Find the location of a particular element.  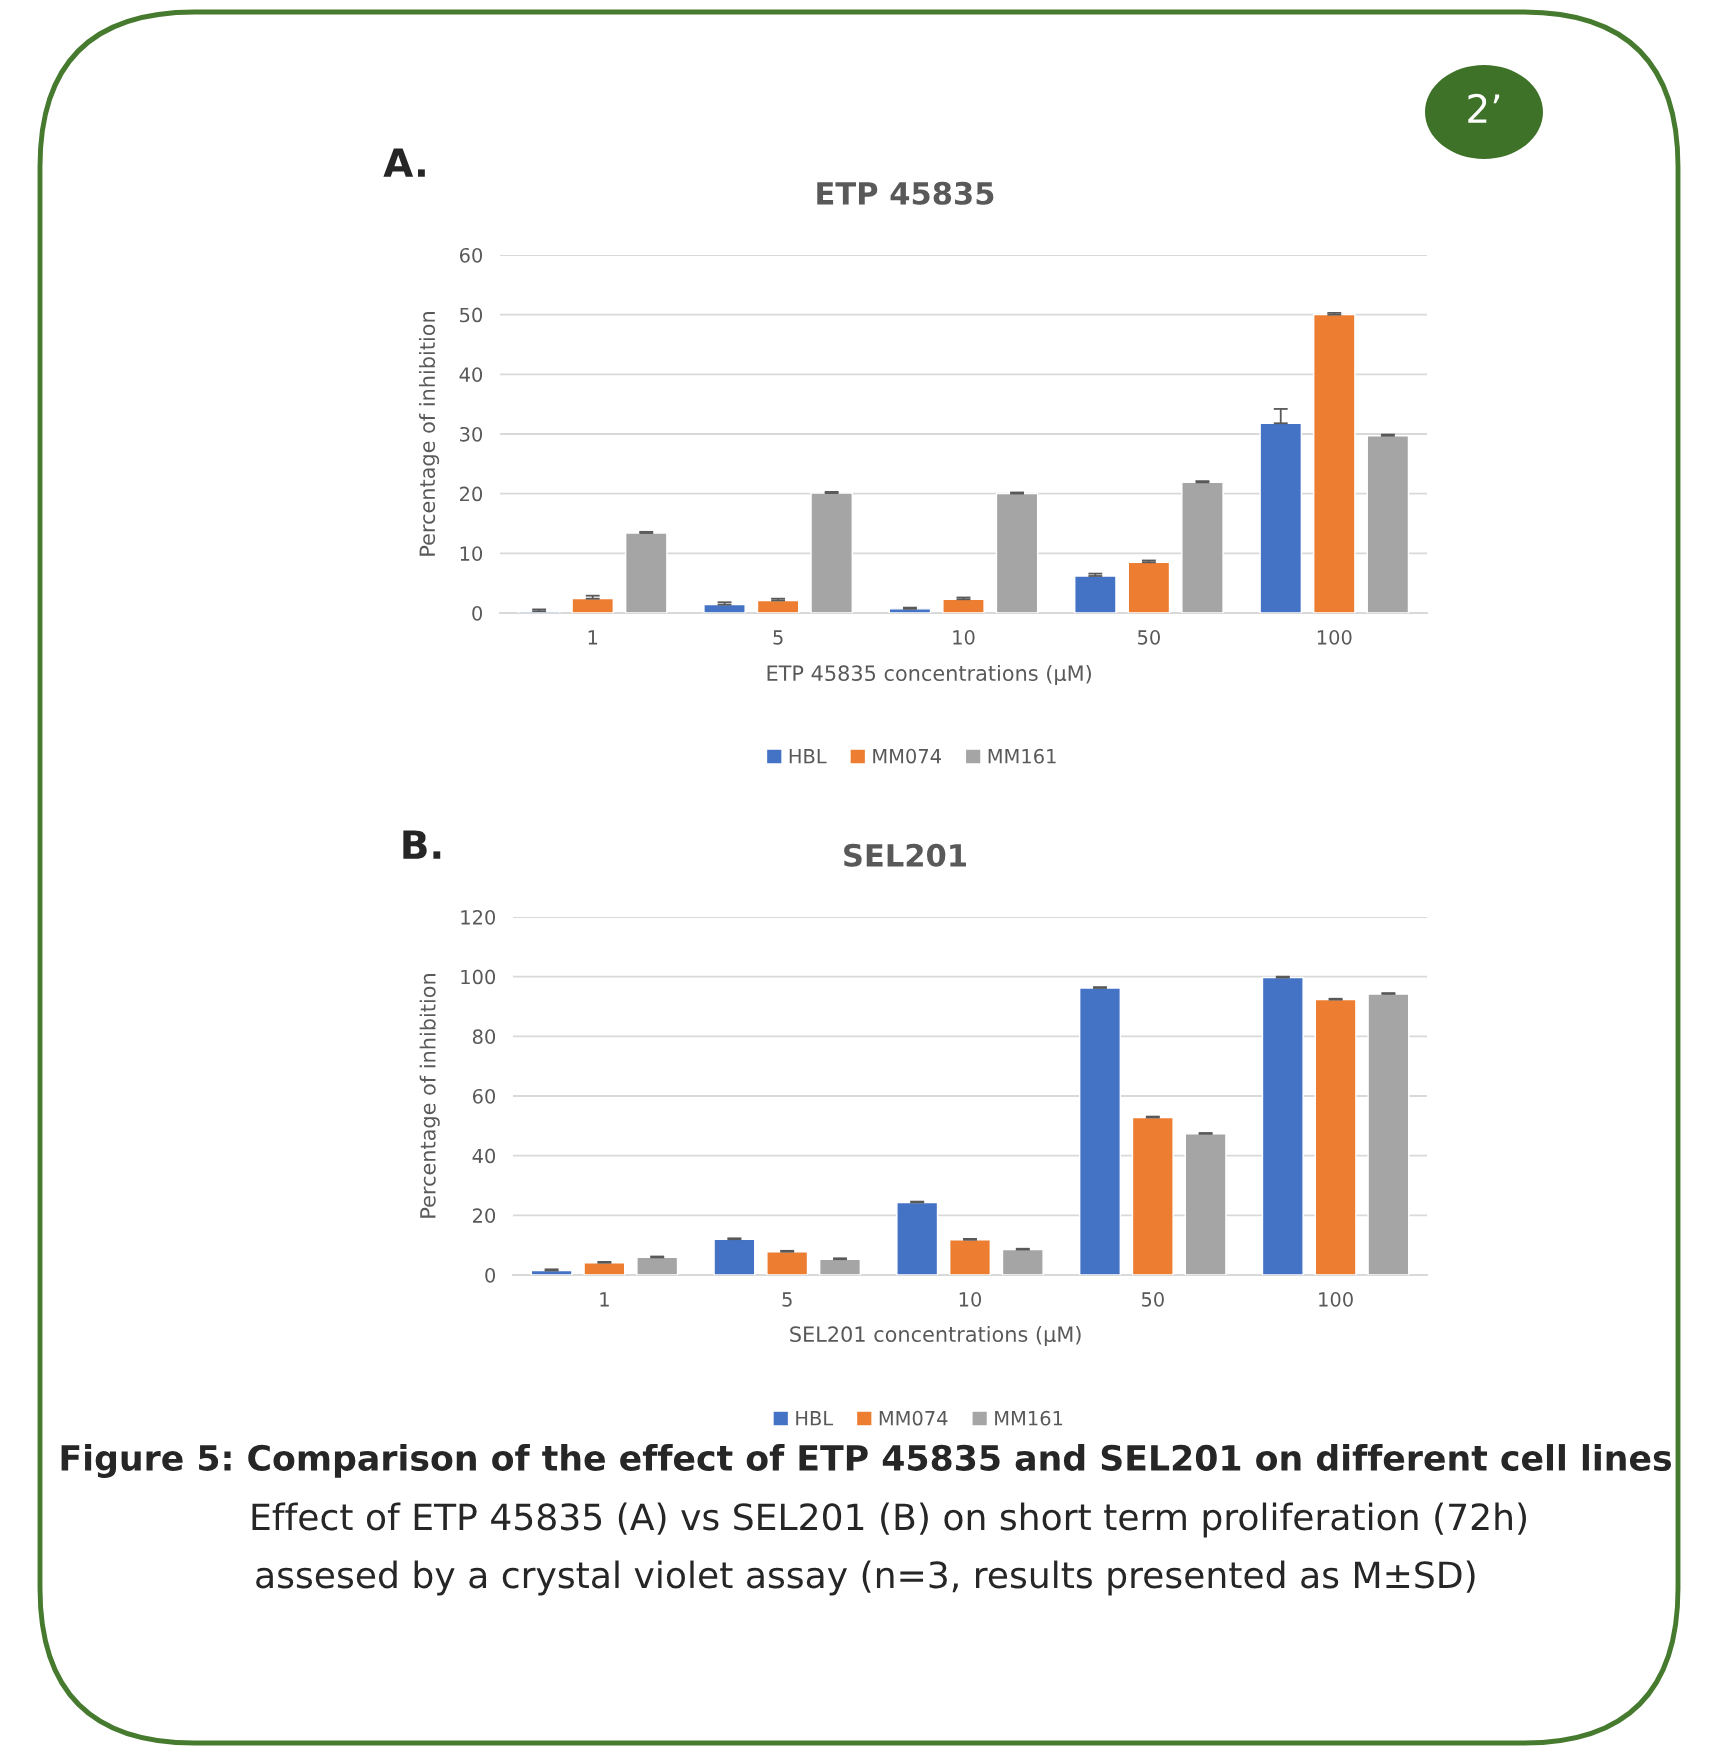

chart-title: SEL201 is located at coordinates (905, 855).